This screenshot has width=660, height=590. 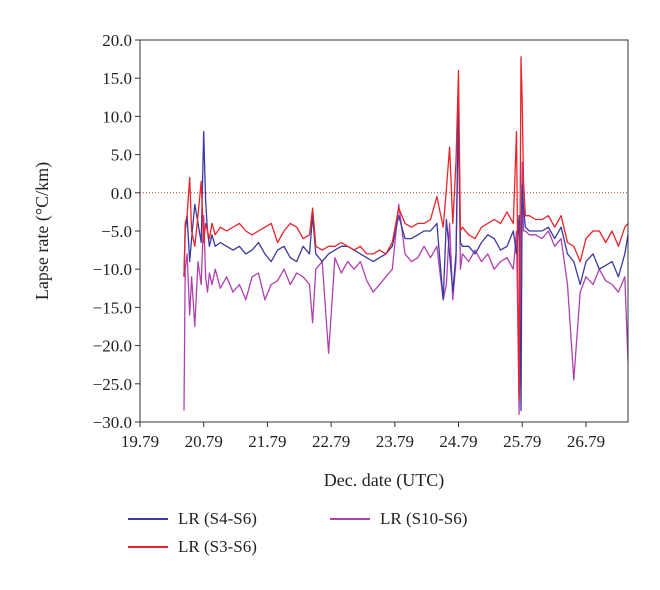 What do you see at coordinates (117, 78) in the screenshot?
I see `y-tick-label: 15.0` at bounding box center [117, 78].